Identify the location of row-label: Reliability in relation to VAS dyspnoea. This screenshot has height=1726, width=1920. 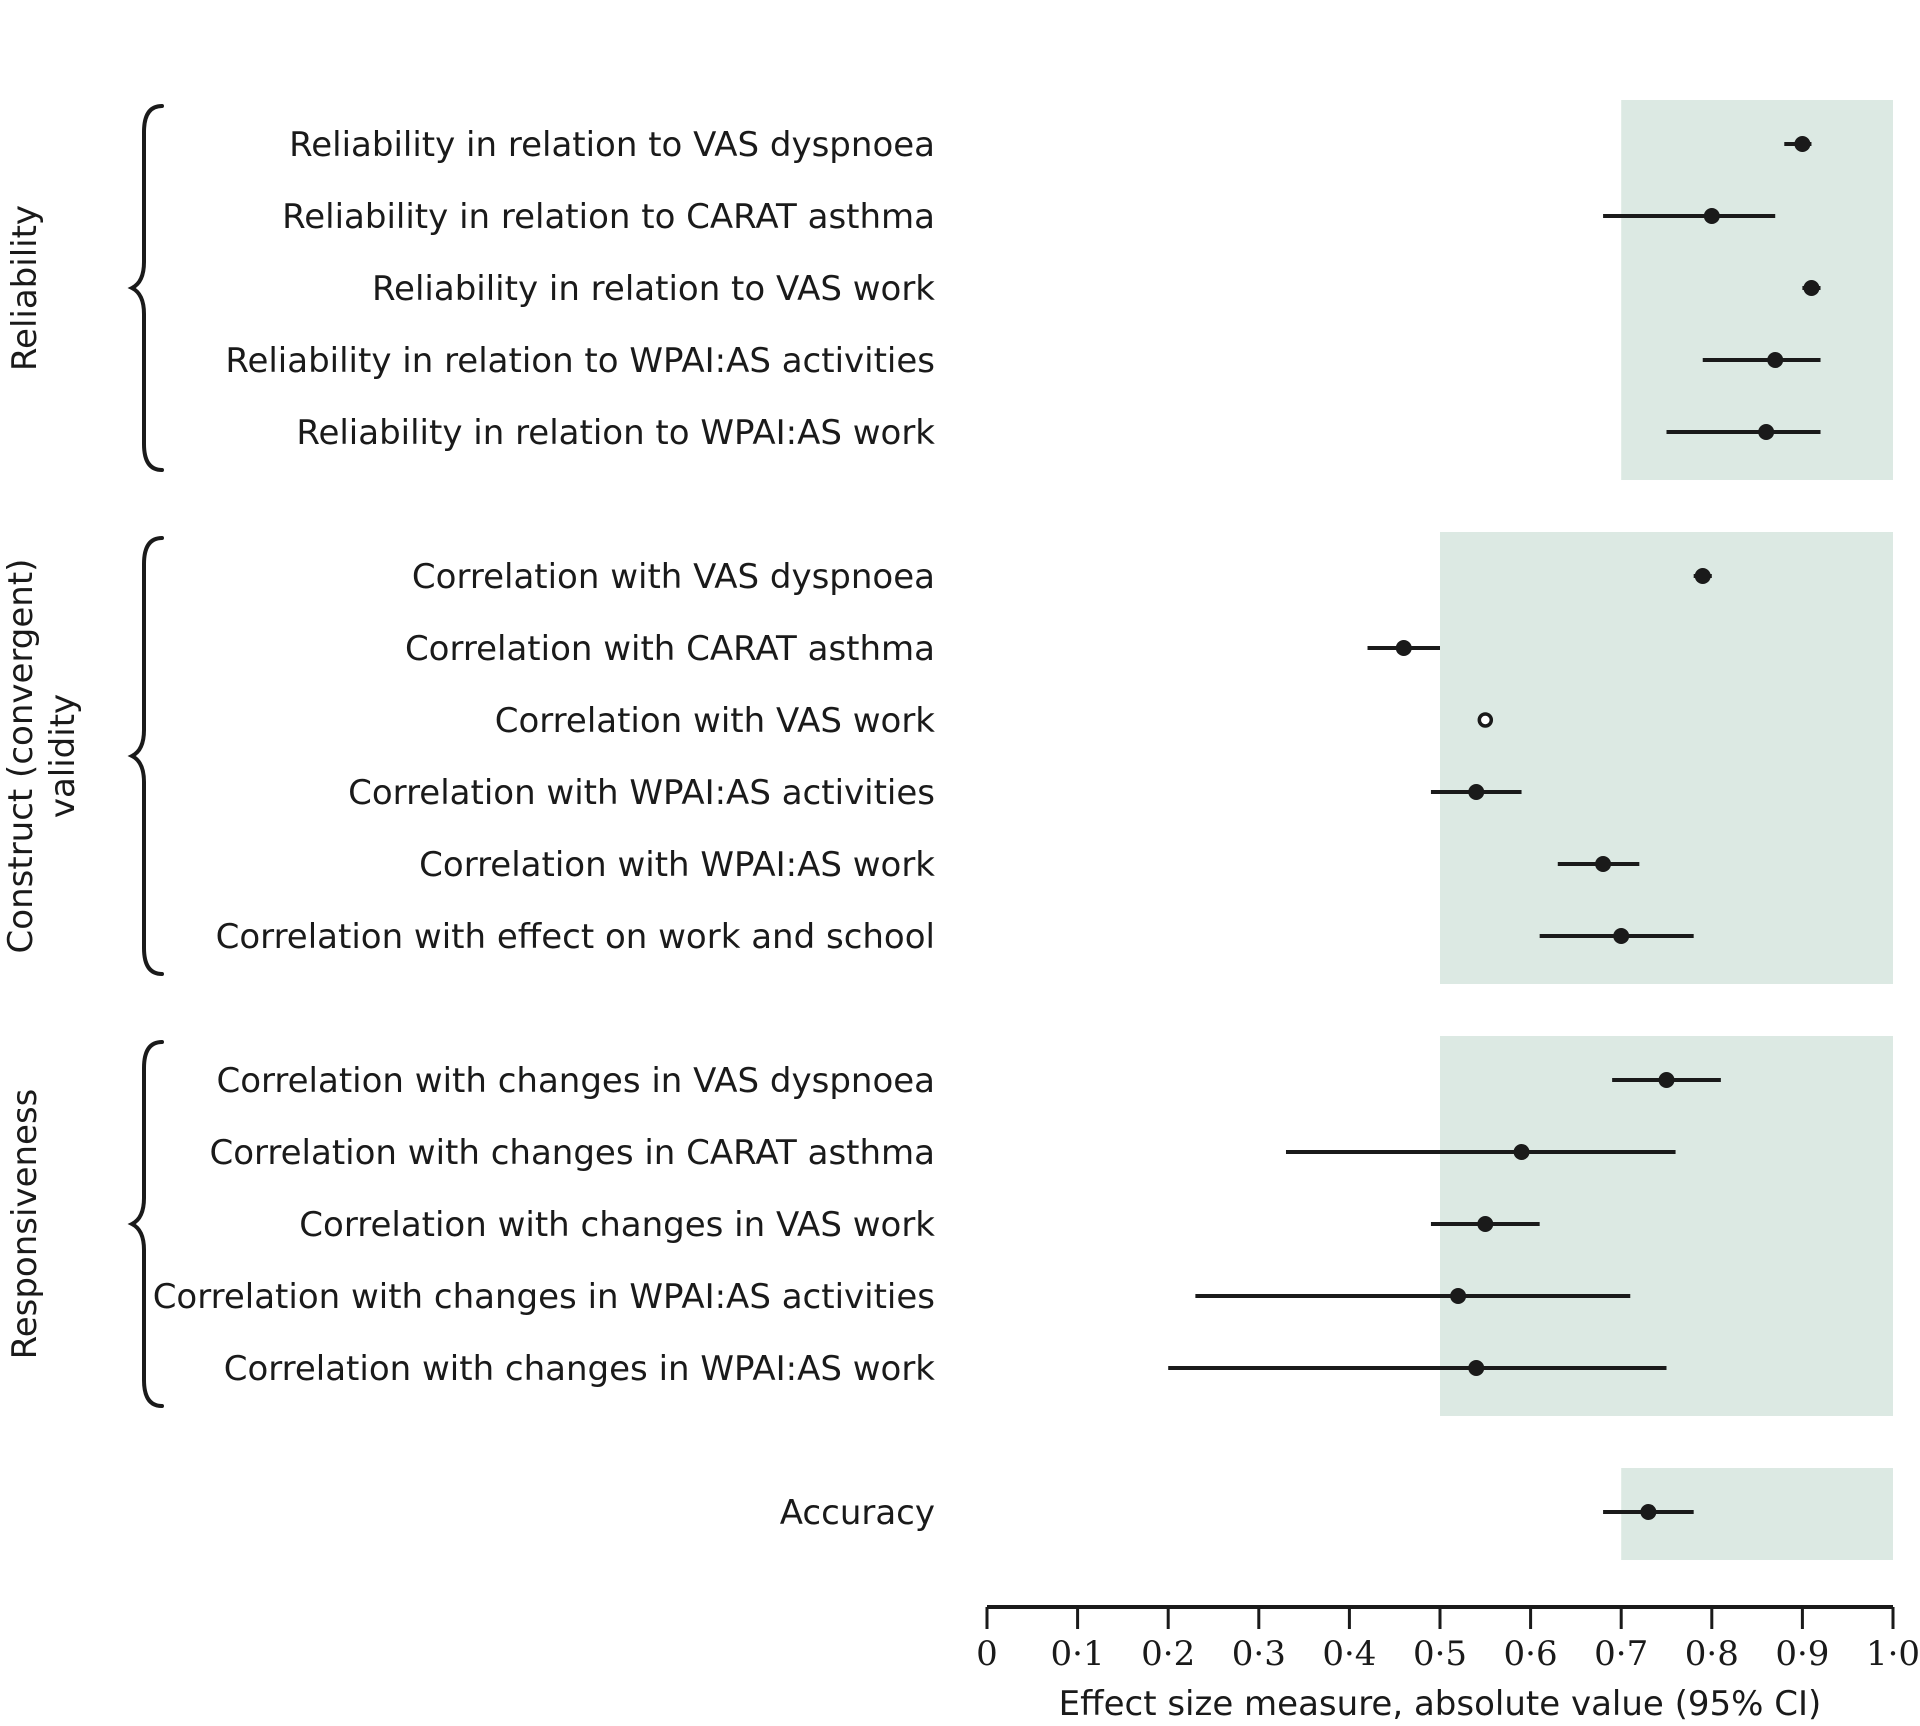
(612, 145).